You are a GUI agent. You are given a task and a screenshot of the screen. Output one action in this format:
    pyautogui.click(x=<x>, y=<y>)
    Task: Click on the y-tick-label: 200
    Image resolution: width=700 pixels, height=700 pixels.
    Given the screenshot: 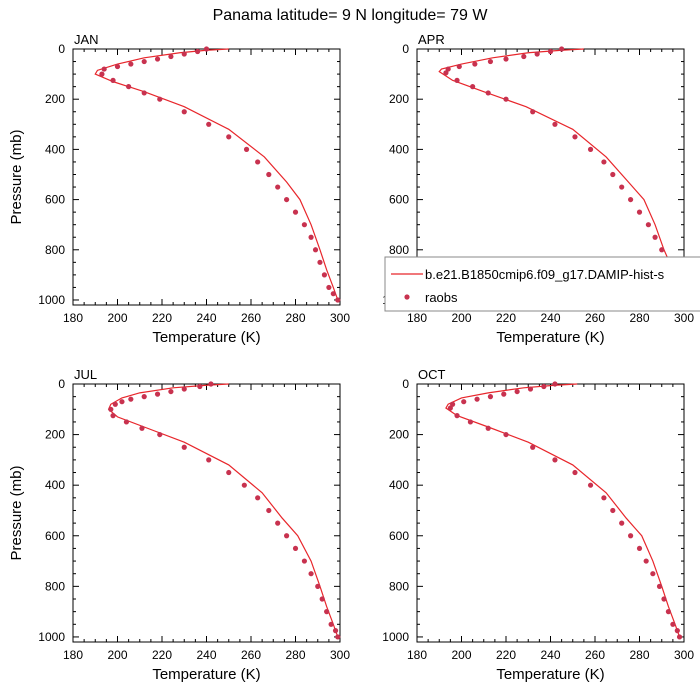 What is the action you would take?
    pyautogui.click(x=399, y=435)
    